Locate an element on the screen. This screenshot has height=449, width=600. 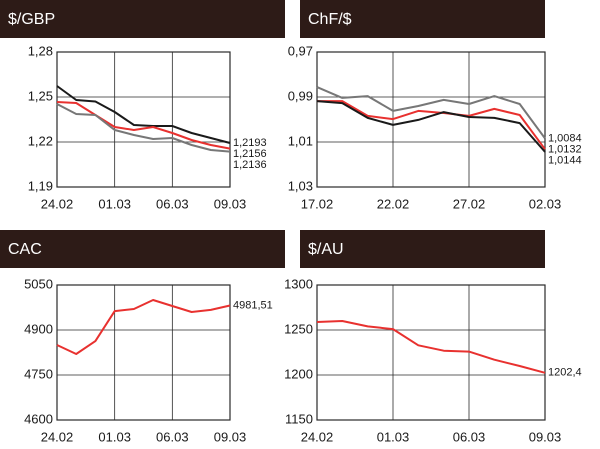
y-tick-label: 4900 is located at coordinates (38, 328).